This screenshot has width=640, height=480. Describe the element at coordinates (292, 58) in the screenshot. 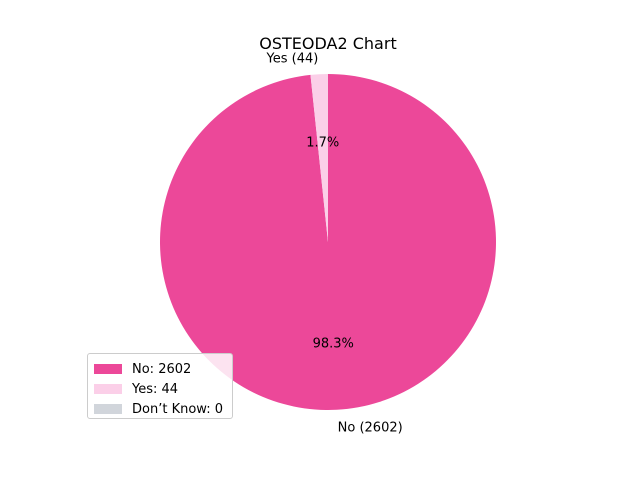

I see `slice-label-yes: Yes (44)` at that location.